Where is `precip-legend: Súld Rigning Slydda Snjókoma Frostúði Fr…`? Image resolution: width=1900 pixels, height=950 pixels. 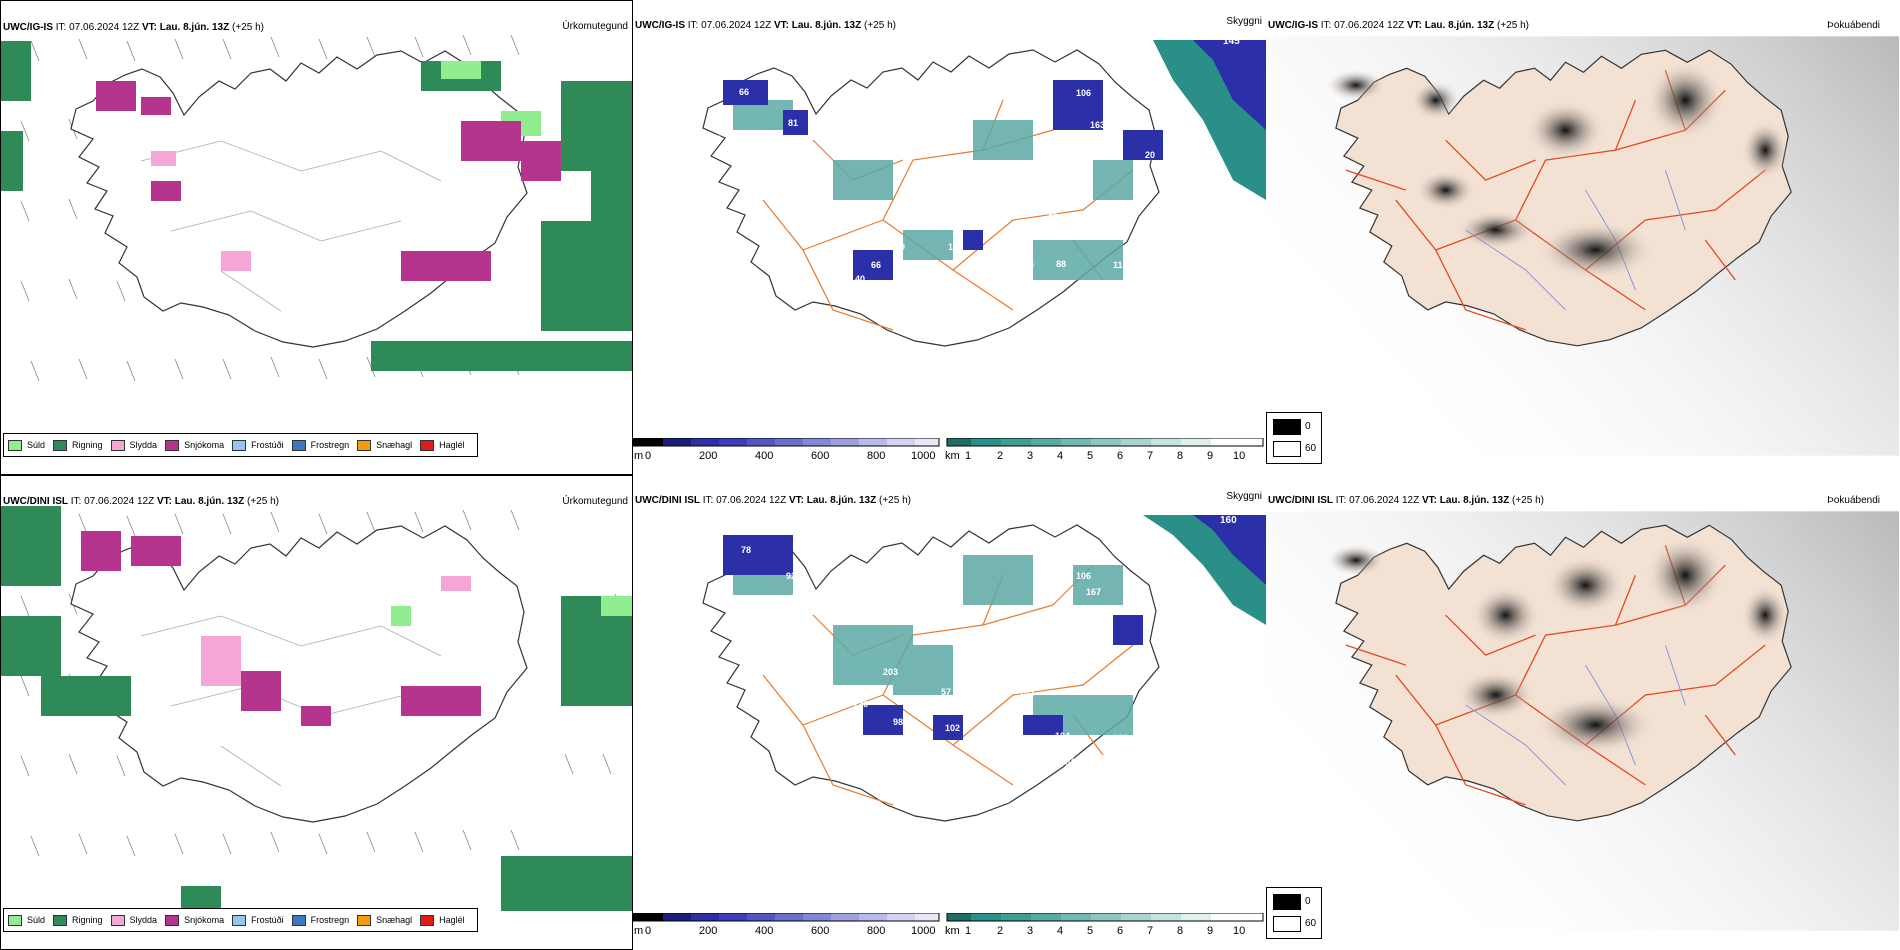 precip-legend: Súld Rigning Slydda Snjókoma Frostúði Fr… is located at coordinates (240, 920).